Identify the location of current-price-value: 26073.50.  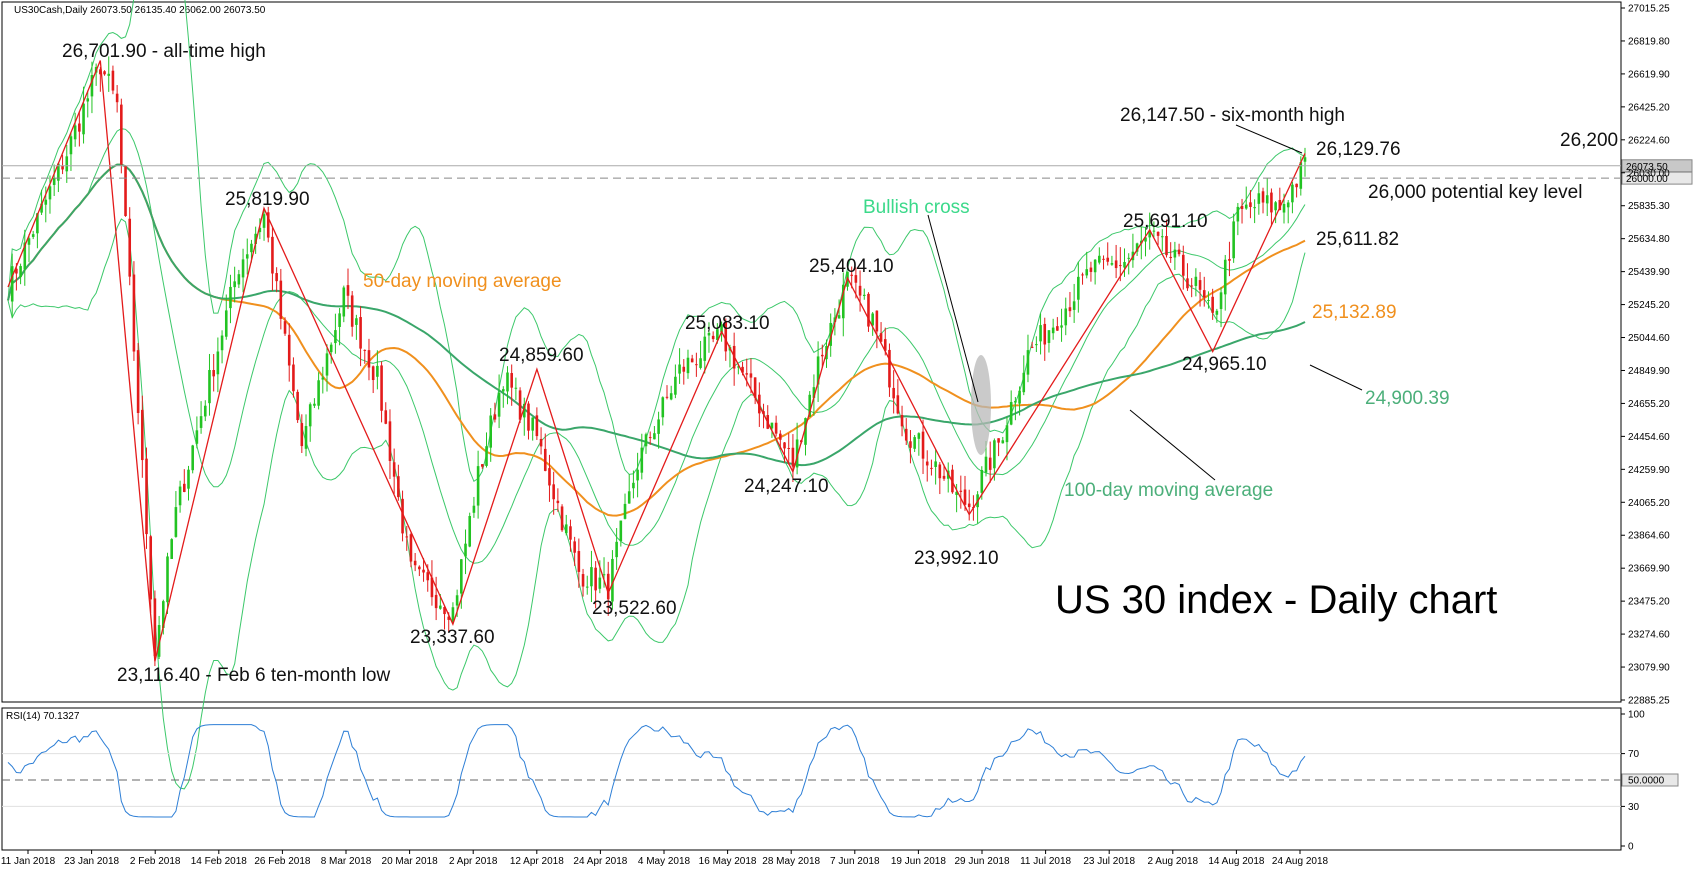
(1647, 167).